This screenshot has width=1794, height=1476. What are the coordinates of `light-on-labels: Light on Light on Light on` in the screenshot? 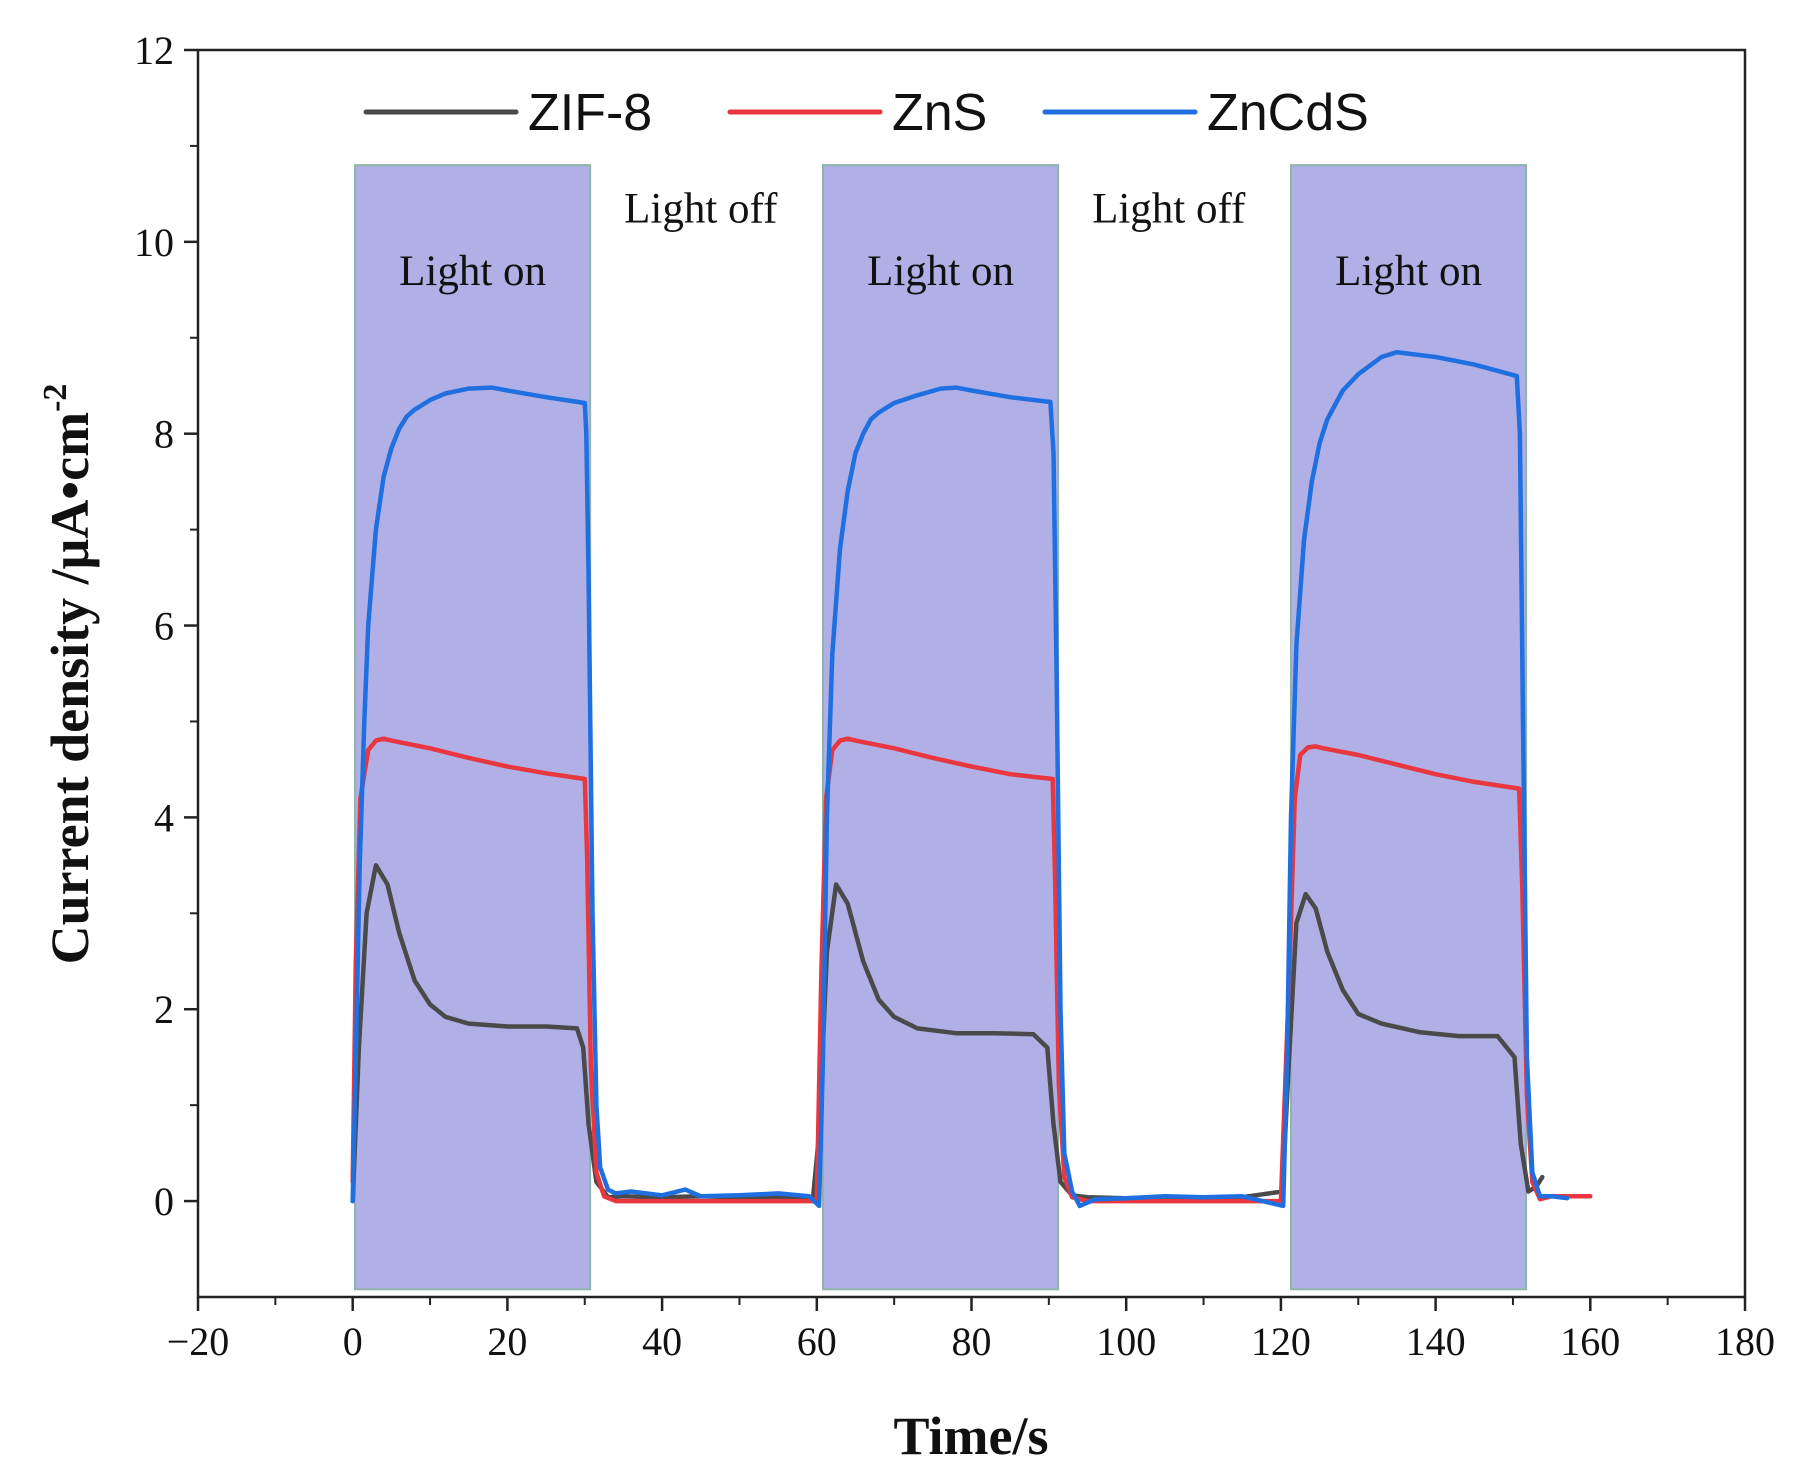 It's located at (940, 271).